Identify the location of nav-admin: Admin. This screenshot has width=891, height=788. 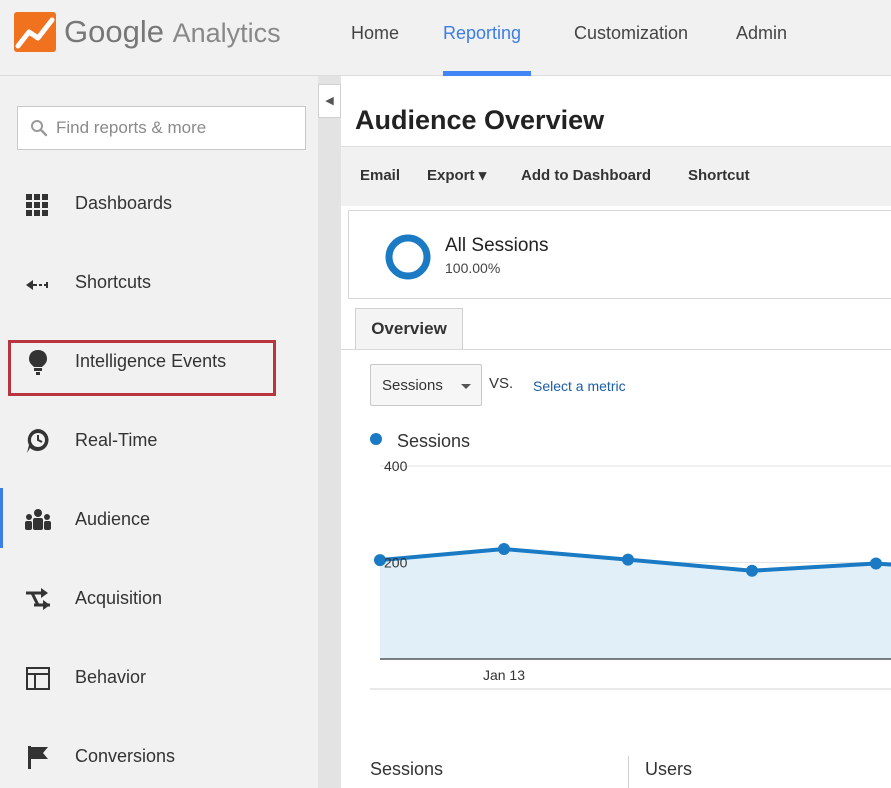
(762, 33).